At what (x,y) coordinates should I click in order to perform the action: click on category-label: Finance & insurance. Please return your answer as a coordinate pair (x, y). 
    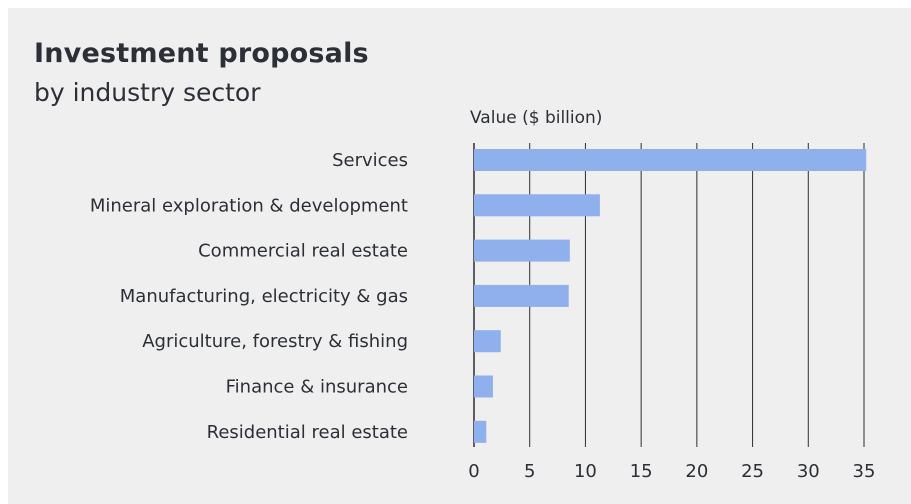
    Looking at the image, I should click on (317, 387).